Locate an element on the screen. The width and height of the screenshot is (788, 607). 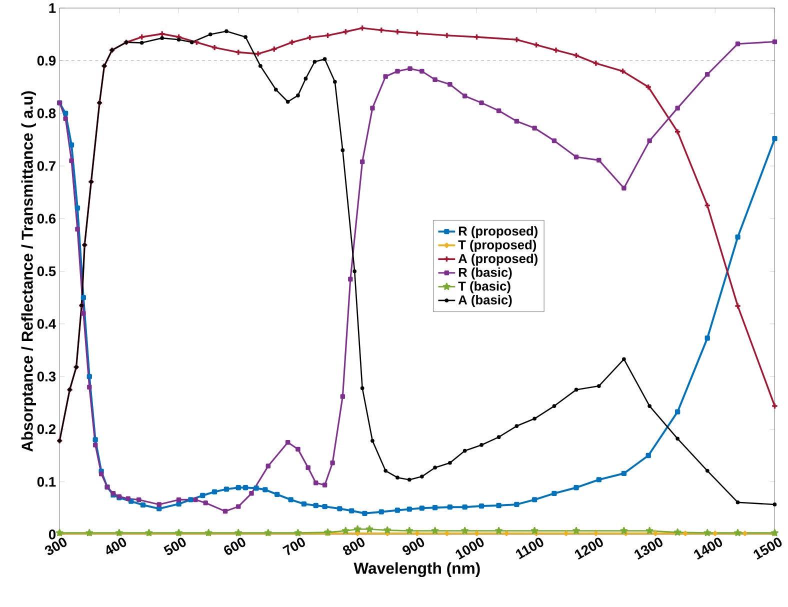
x-tick-label: 1100 is located at coordinates (530, 549).